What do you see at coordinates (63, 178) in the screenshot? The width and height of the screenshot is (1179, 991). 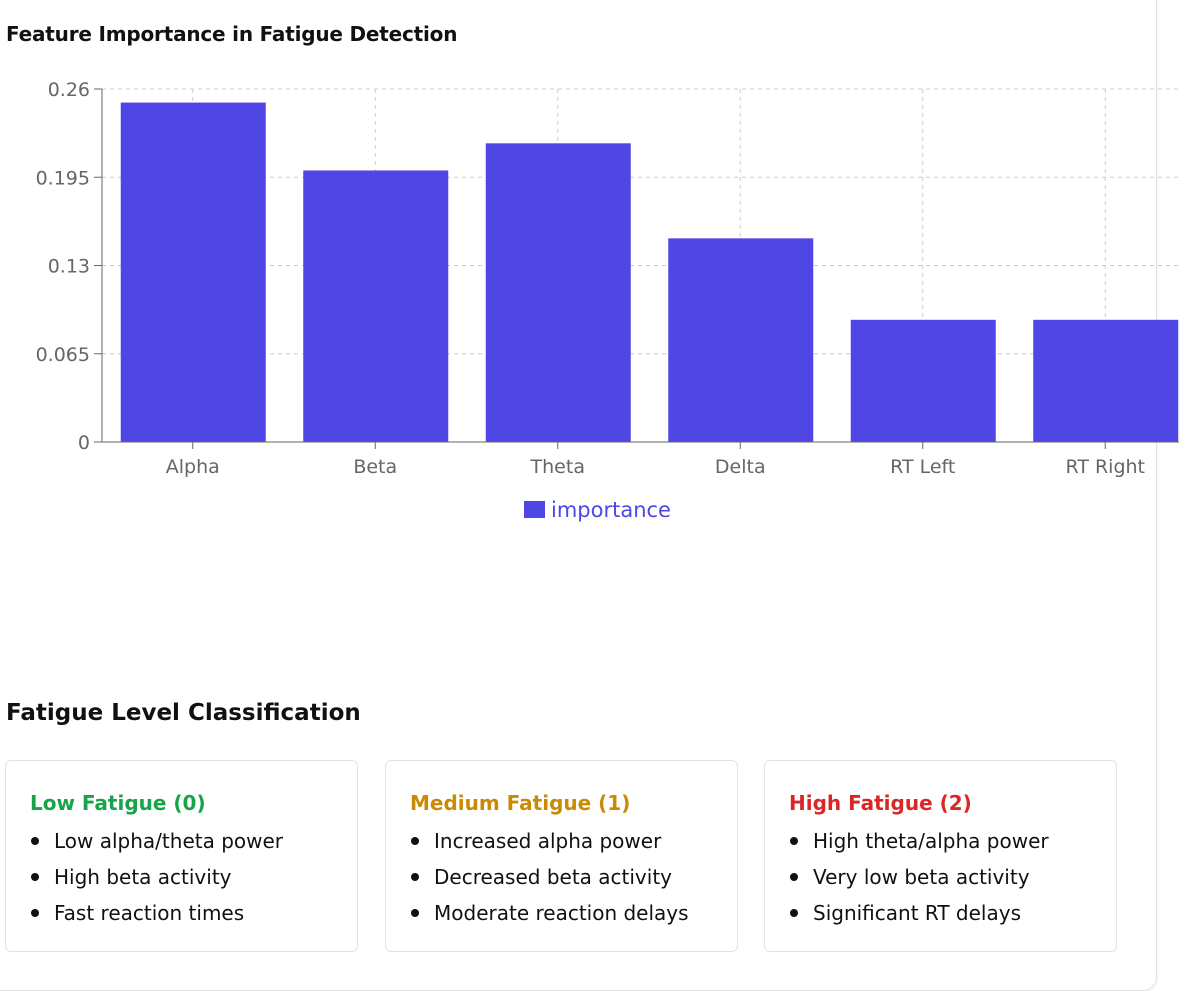 I see `y-tick-label: 0.195` at bounding box center [63, 178].